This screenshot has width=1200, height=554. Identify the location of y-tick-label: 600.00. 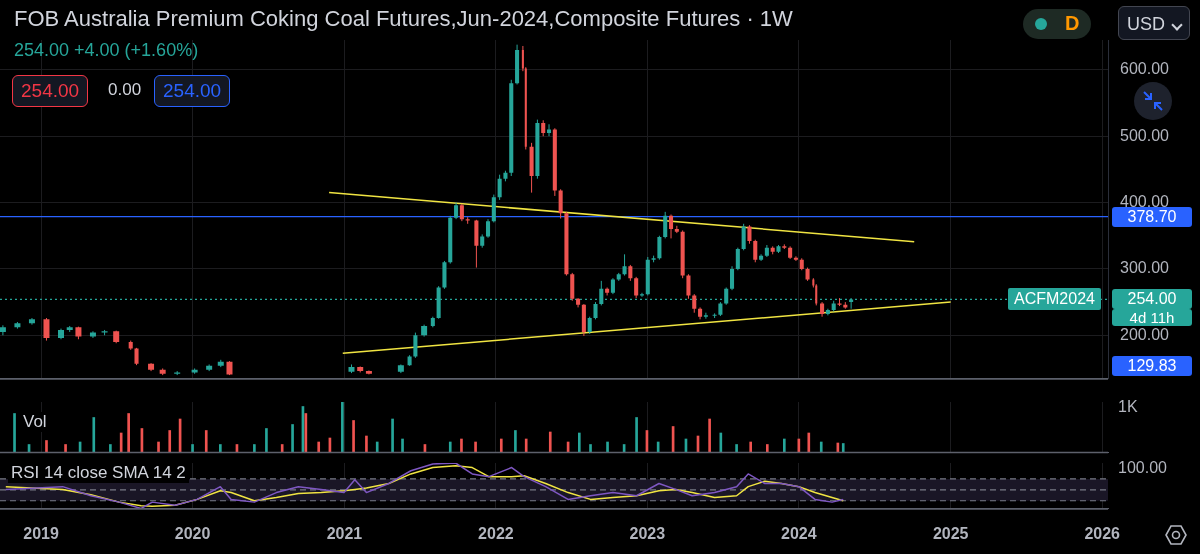
(1145, 69).